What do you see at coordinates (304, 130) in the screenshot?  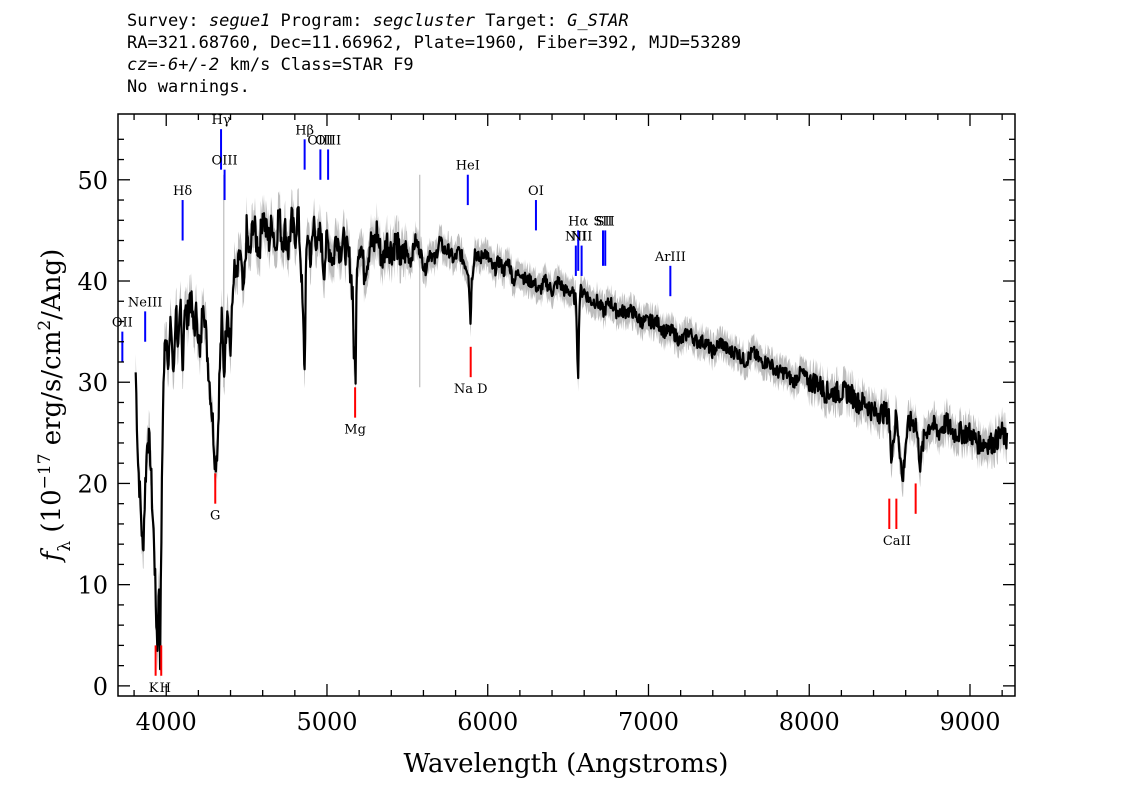 I see `emission-line-label: Hβ` at bounding box center [304, 130].